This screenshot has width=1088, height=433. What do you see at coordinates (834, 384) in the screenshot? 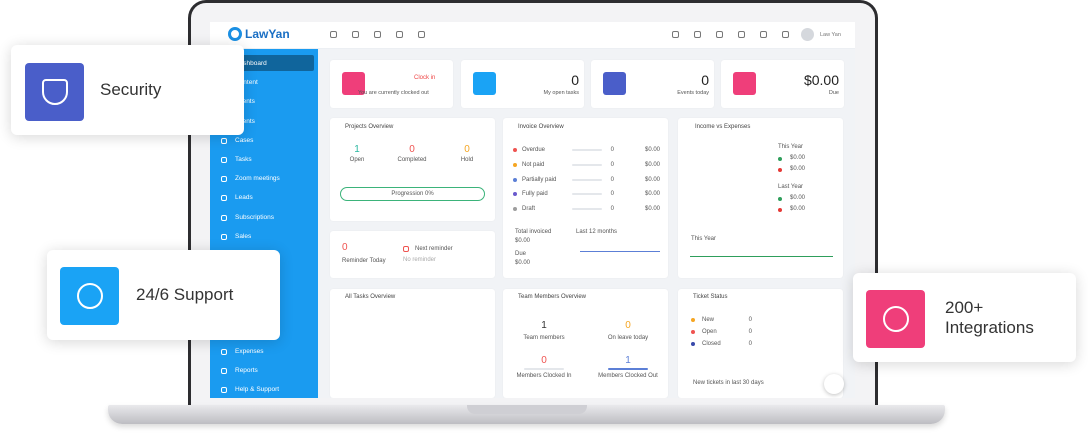
I see `chat-button` at bounding box center [834, 384].